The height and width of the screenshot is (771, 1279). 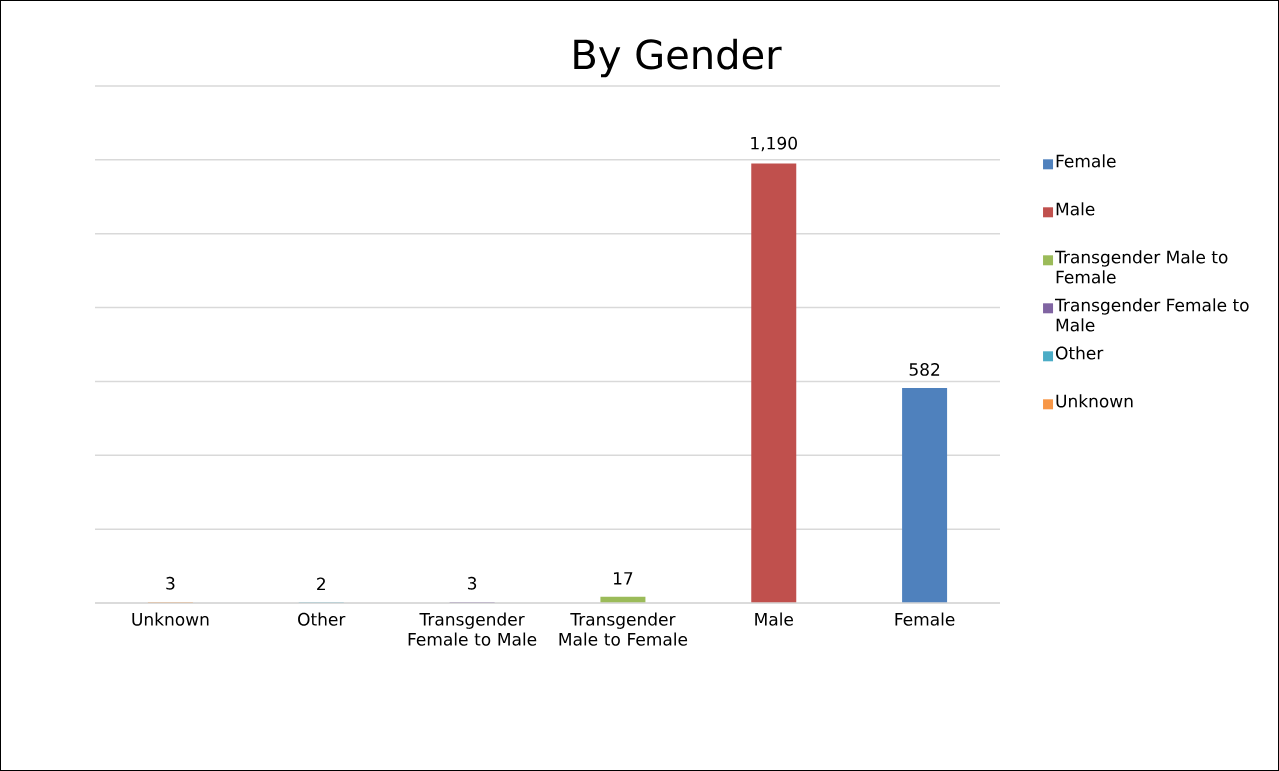 I want to click on x-tick-label: Transgender Male to Female, so click(x=623, y=629).